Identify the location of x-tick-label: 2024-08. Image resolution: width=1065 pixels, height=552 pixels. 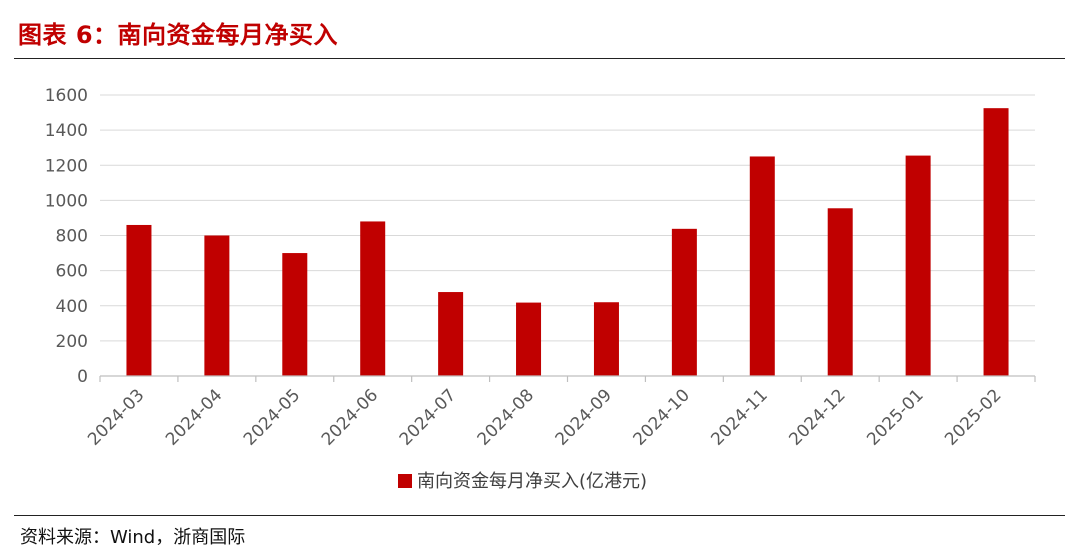
(506, 417).